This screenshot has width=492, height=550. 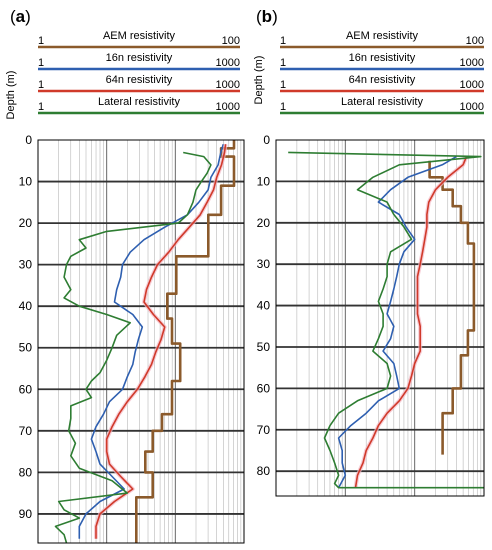 I want to click on y-ticks: 0 10 20 30 40 50 60 70 80 90, so click(x=26, y=327).